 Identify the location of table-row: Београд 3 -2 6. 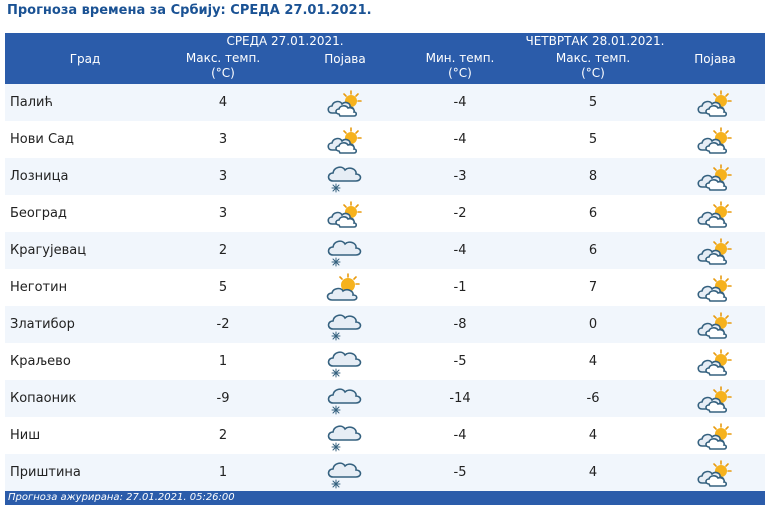
(385, 213).